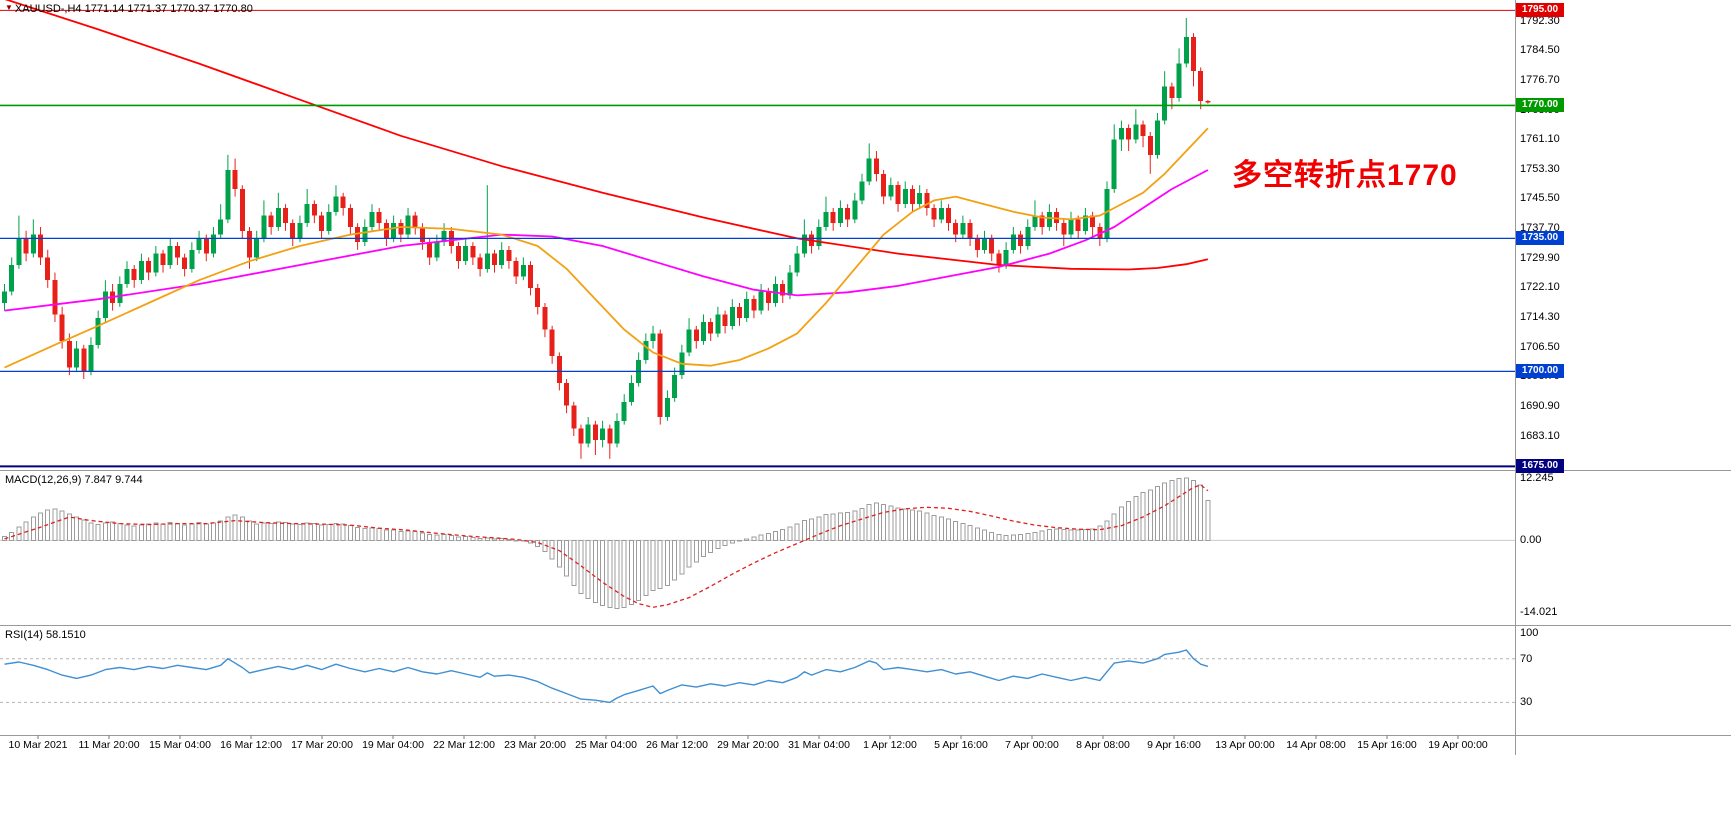 The width and height of the screenshot is (1731, 830). What do you see at coordinates (48, 9) in the screenshot?
I see `chart-symbol-period: XAUUSD-,H4` at bounding box center [48, 9].